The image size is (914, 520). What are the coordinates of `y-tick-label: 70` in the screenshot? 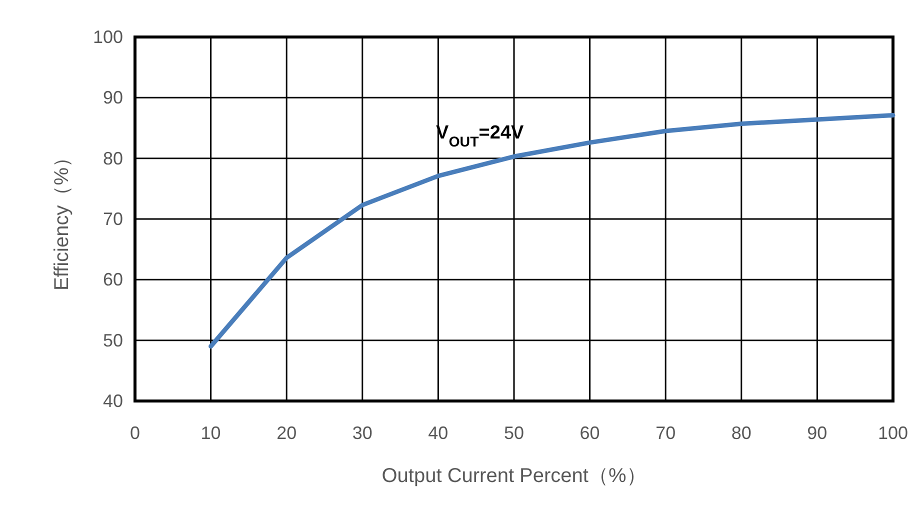 It's located at (112, 219).